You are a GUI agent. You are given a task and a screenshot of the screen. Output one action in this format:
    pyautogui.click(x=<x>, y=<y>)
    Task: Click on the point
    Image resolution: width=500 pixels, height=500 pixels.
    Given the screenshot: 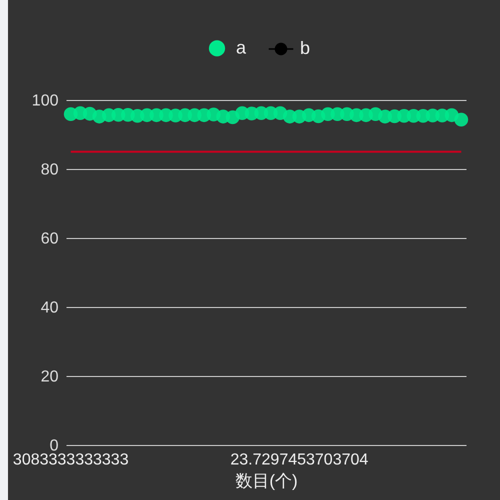 What is the action you would take?
    pyautogui.click(x=461, y=119)
    